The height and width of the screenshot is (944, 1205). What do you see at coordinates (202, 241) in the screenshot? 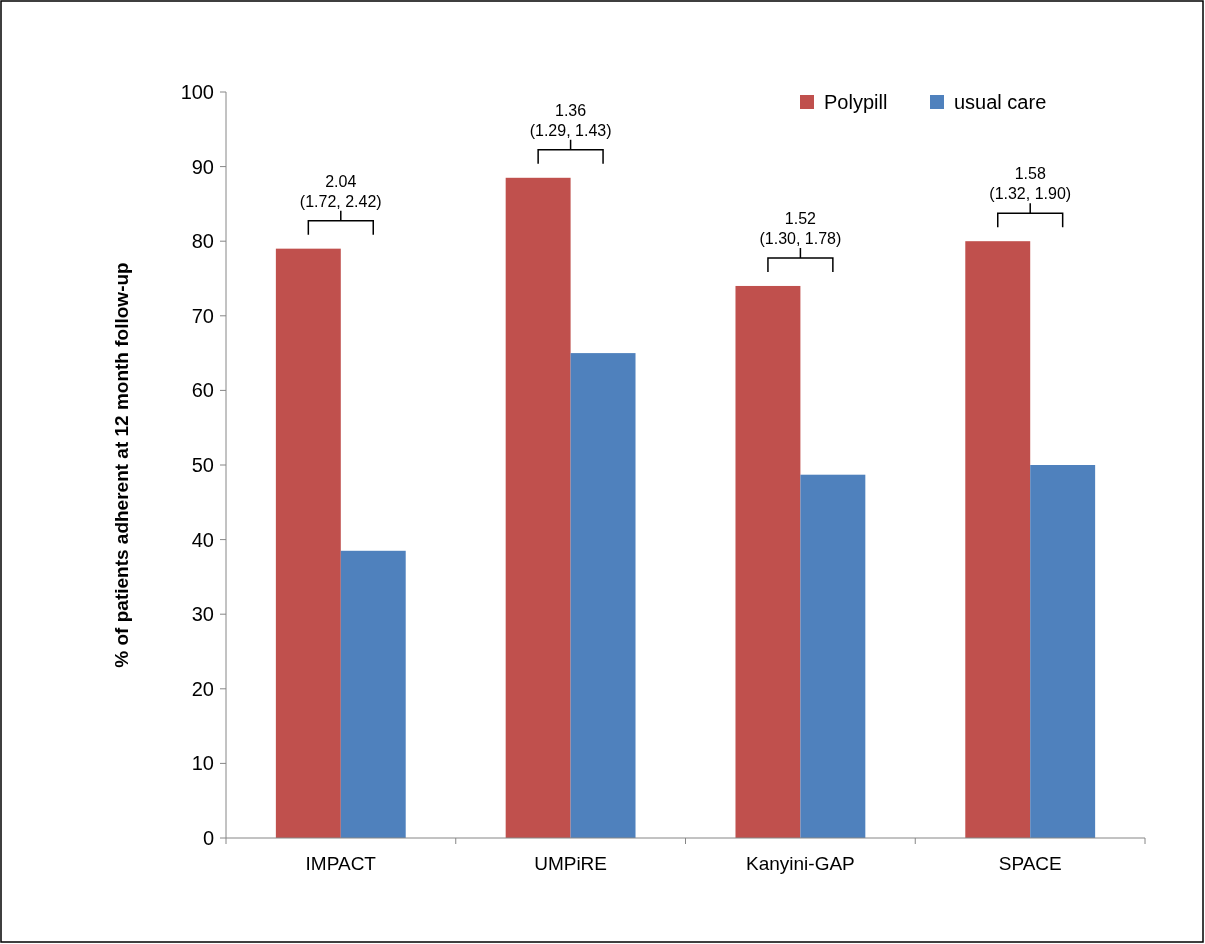
I see `y-tick-label: 80` at bounding box center [202, 241].